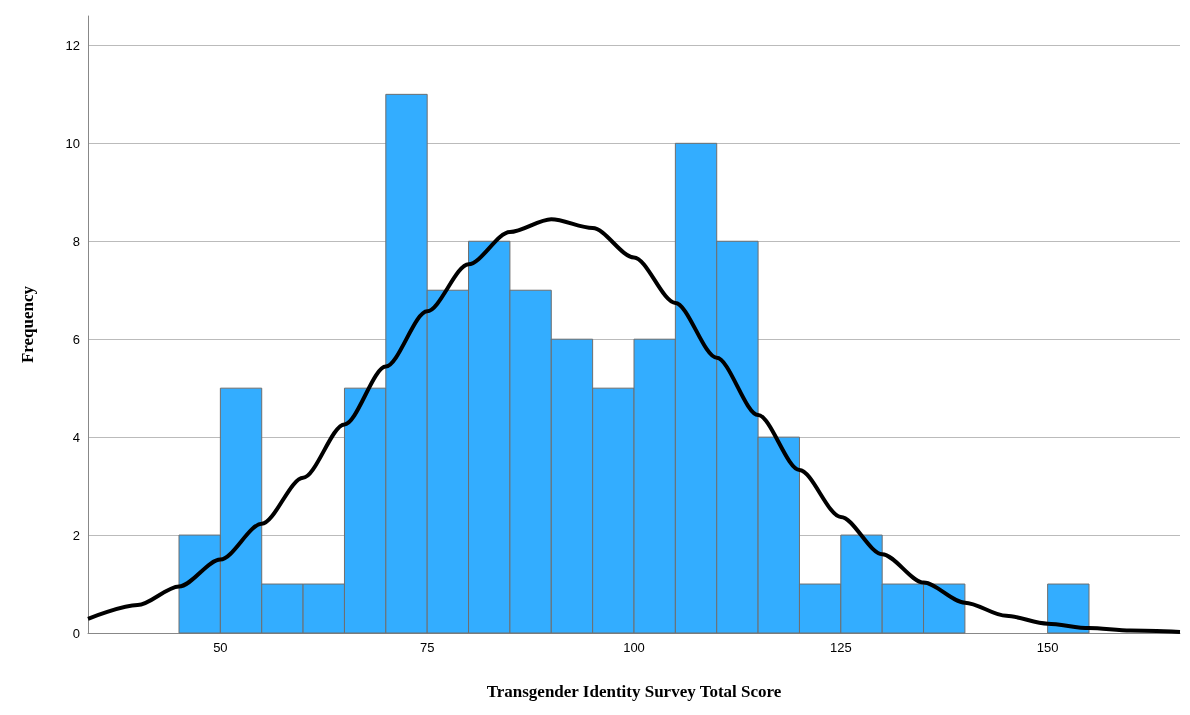  What do you see at coordinates (76, 241) in the screenshot?
I see `y-tick-label: 8` at bounding box center [76, 241].